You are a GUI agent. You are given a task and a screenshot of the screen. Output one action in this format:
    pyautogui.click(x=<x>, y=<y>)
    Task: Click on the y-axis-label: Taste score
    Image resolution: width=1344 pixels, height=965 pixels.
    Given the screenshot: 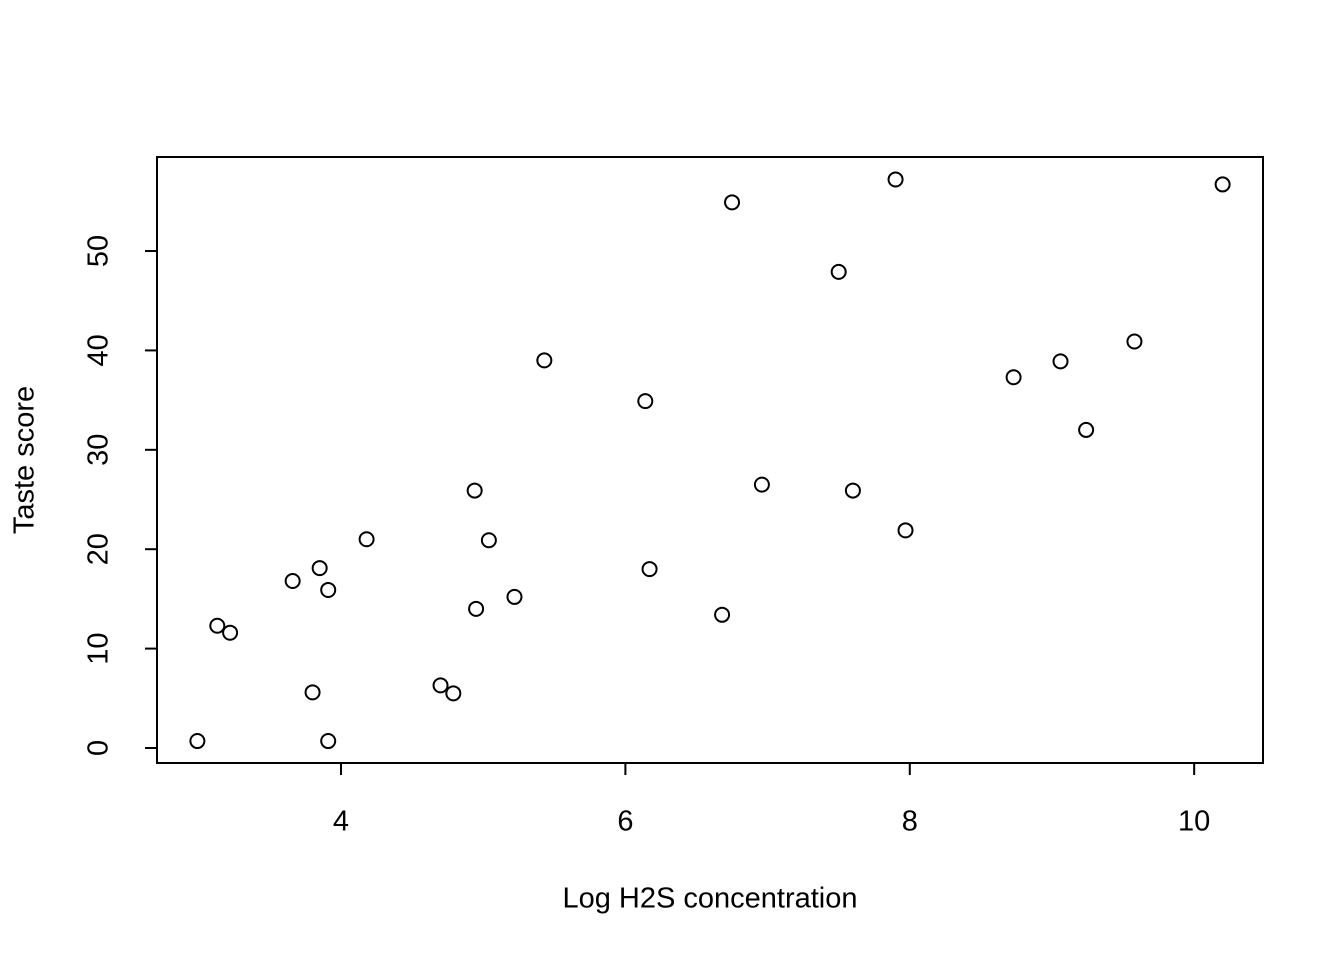 What is the action you would take?
    pyautogui.click(x=25, y=460)
    